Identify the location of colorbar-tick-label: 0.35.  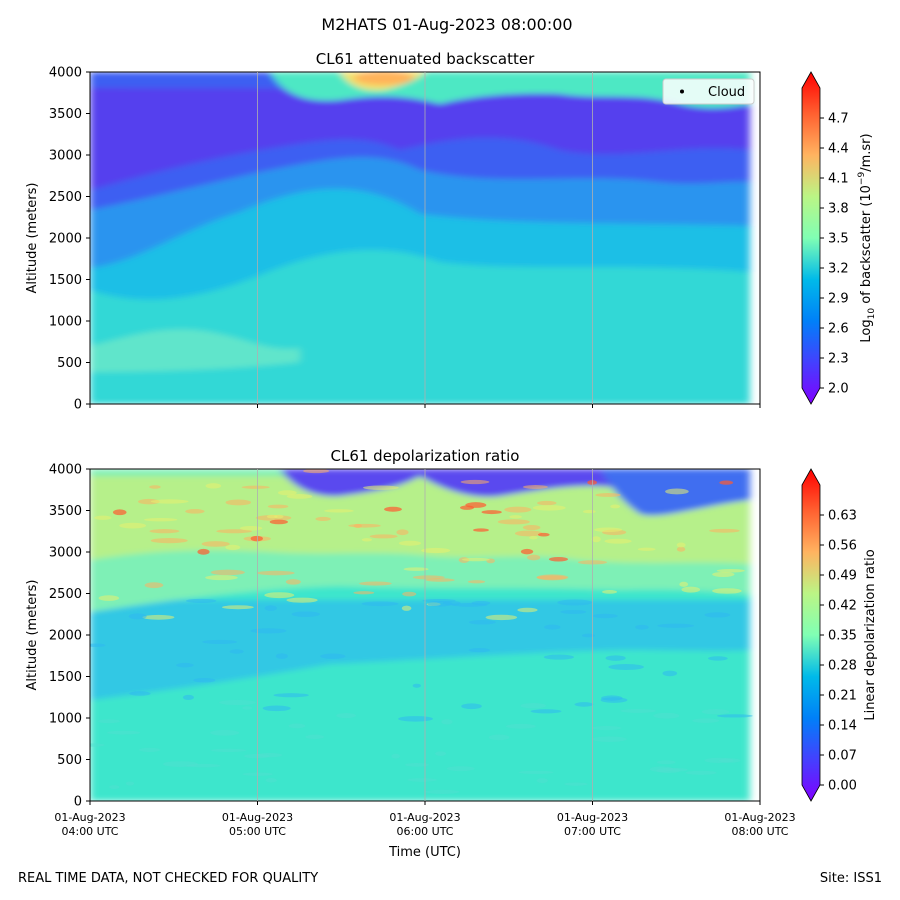
(842, 636).